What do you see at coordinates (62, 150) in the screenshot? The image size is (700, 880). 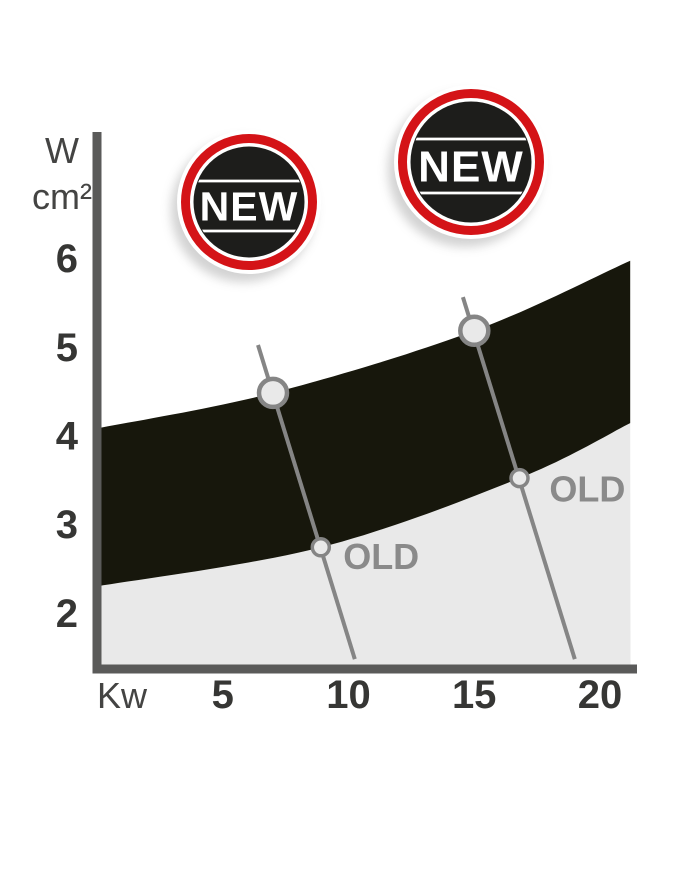 I see `y-axis-unit-numerator: W` at bounding box center [62, 150].